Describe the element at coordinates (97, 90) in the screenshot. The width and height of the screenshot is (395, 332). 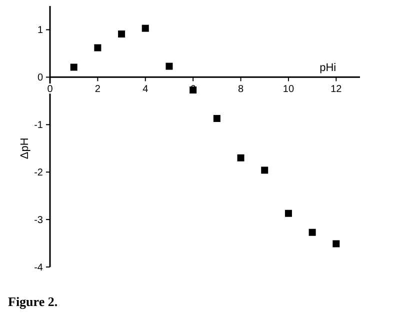
I see `x-tick-label: 2` at that location.